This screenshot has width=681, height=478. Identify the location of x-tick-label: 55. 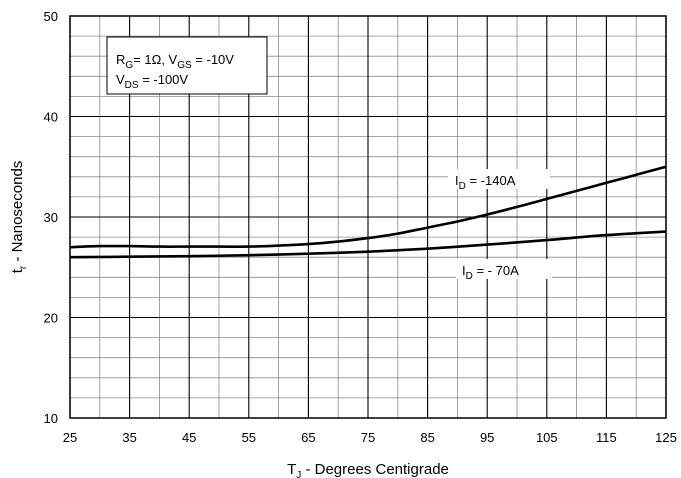
(249, 437).